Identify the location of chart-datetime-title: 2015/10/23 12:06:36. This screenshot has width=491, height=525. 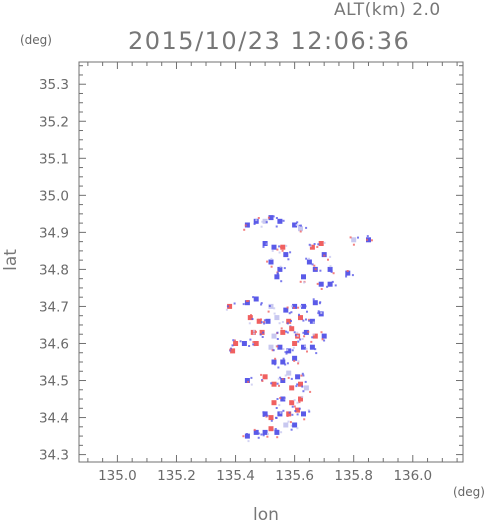
(269, 41).